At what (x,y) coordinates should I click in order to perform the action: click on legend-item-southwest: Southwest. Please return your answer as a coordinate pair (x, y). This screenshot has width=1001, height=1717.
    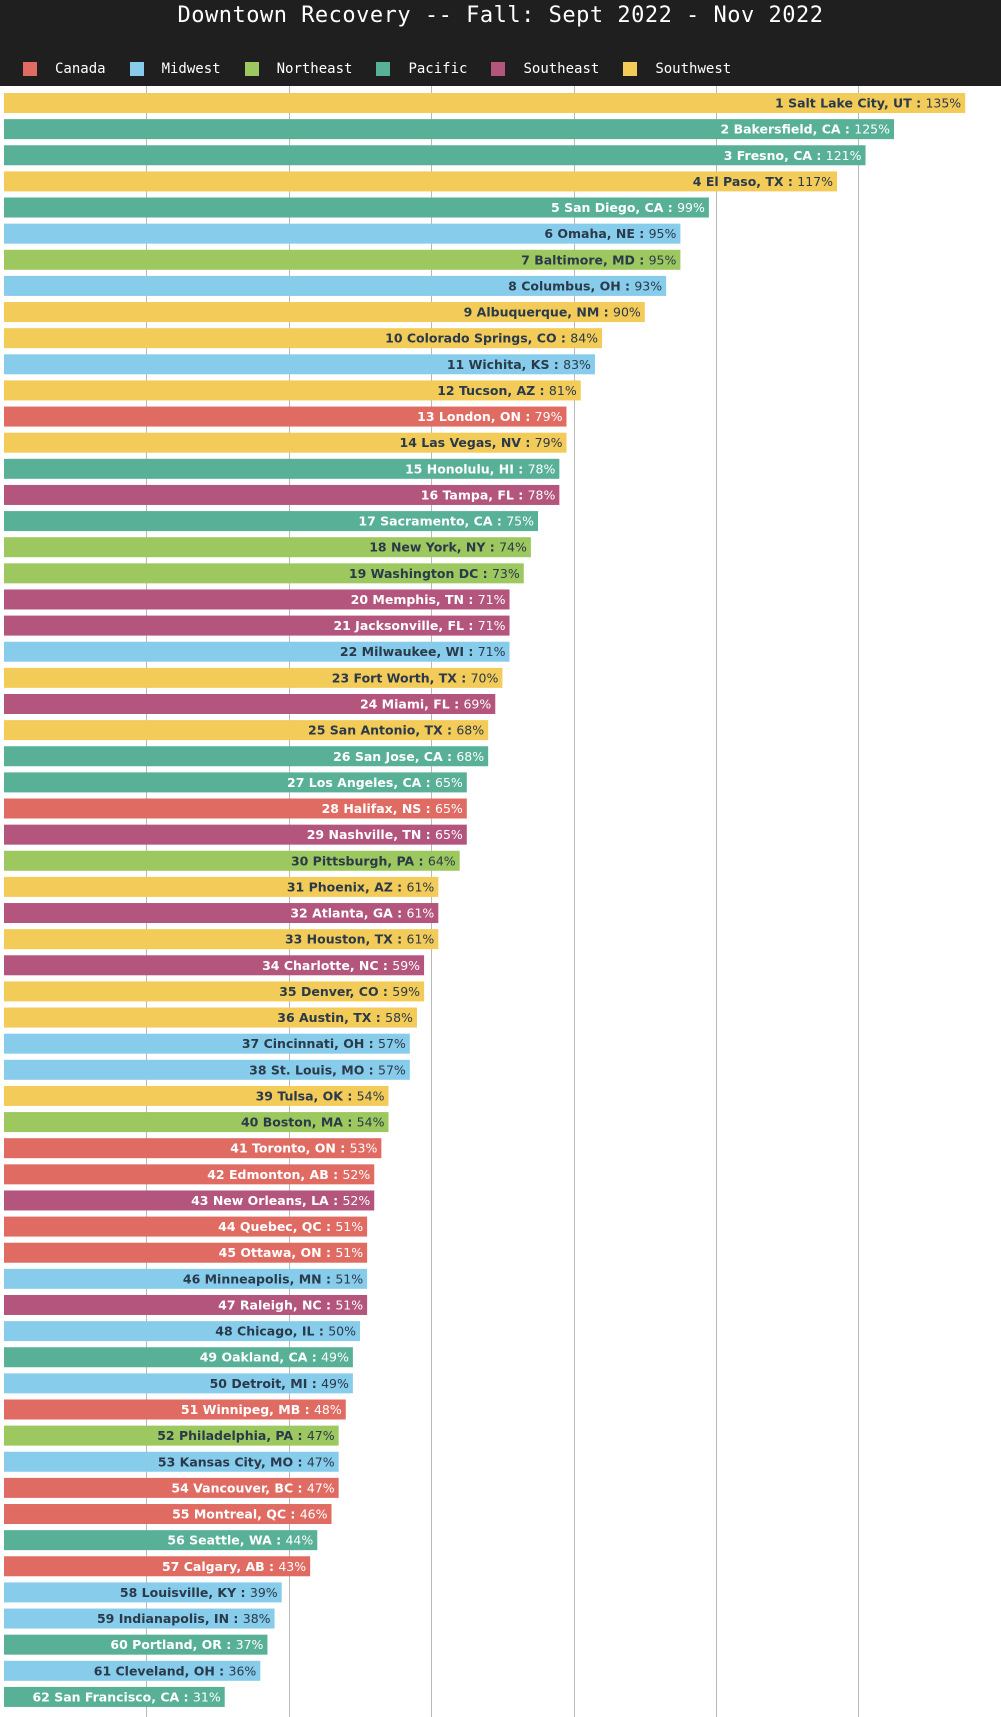
    Looking at the image, I should click on (677, 69).